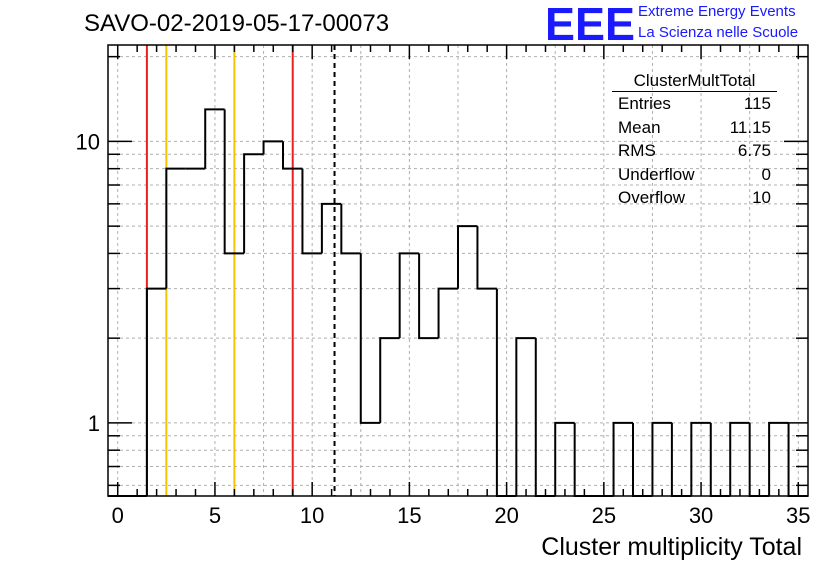 This screenshot has width=836, height=572. I want to click on x-tick-label: 15, so click(409, 515).